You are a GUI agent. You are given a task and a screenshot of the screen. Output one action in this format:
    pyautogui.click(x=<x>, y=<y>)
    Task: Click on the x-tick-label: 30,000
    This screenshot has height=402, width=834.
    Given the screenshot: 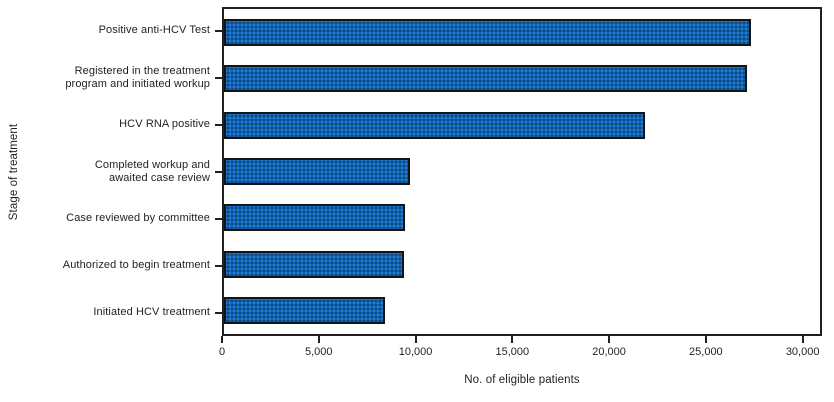 What is the action you would take?
    pyautogui.click(x=802, y=352)
    